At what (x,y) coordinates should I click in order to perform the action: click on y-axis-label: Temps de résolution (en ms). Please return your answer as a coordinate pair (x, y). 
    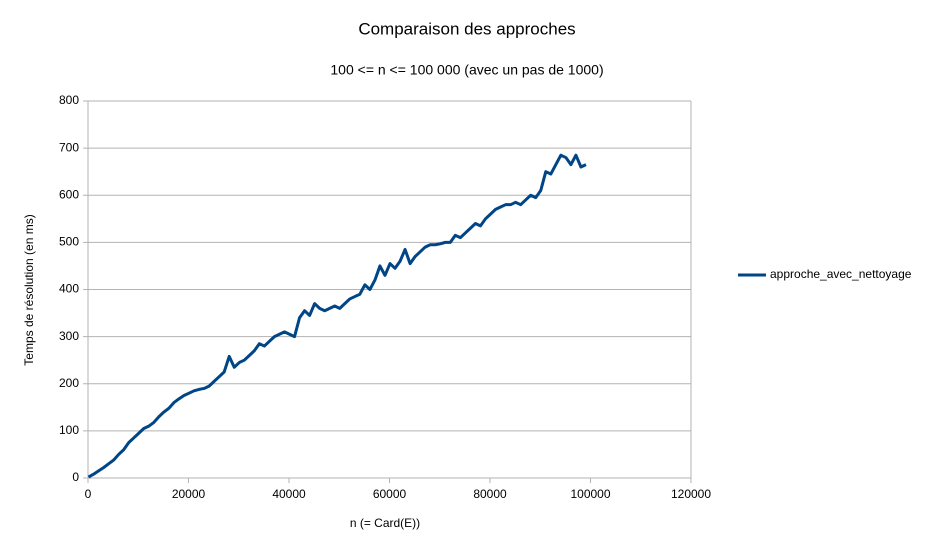
    Looking at the image, I should click on (29, 289).